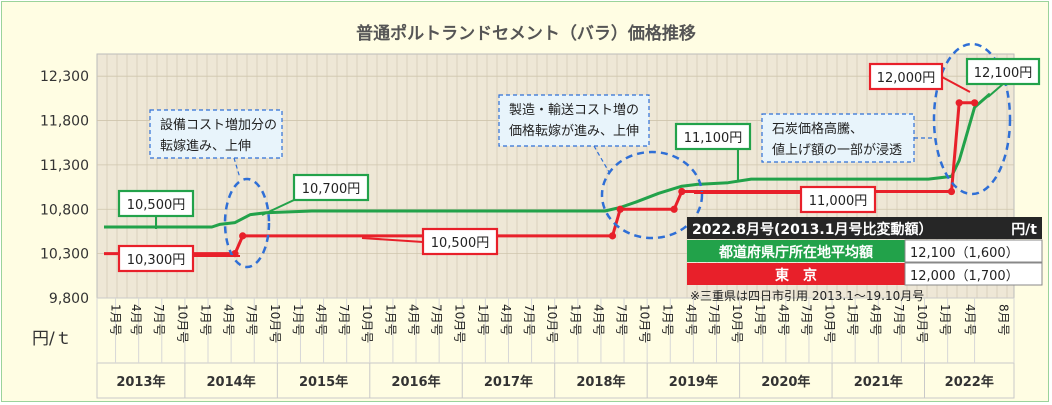 This screenshot has width=1052, height=405. Describe the element at coordinates (1003, 320) in the screenshot. I see `x-tick-label: 8月号` at that location.